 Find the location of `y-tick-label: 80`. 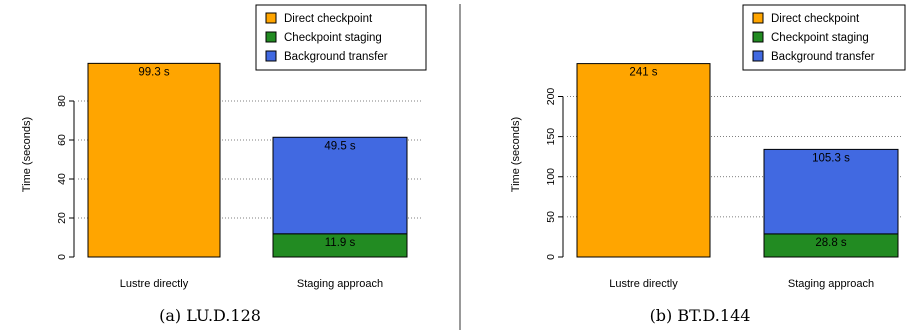

y-tick-label: 80 is located at coordinates (62, 101).